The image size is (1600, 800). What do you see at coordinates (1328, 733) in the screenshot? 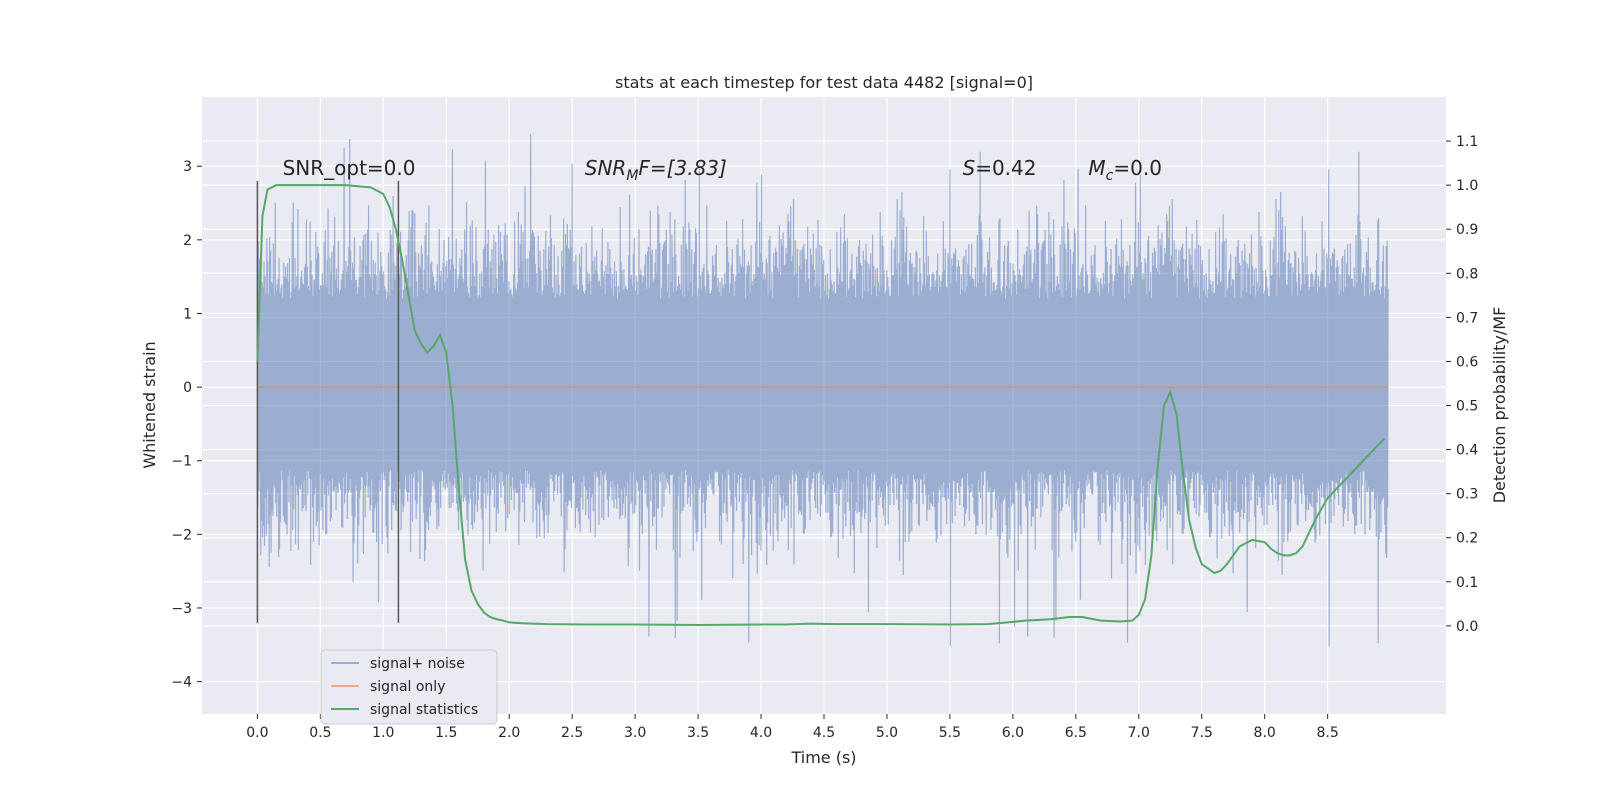
I see `x-tick-label: 8.5` at bounding box center [1328, 733].